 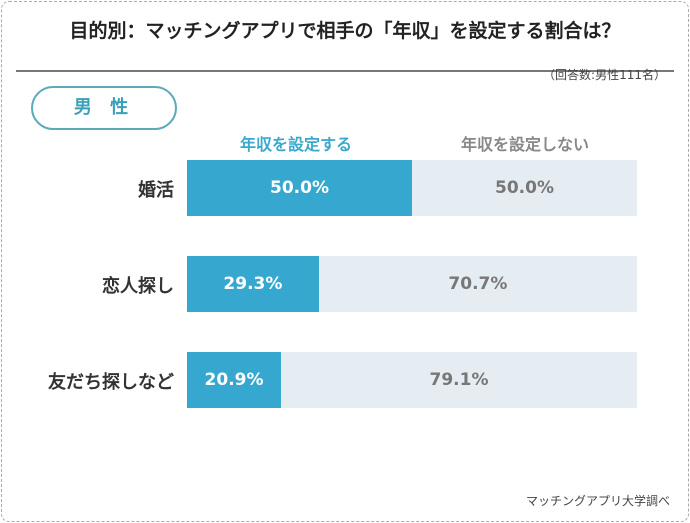 I want to click on category-label: 恋人探し, so click(x=138, y=286).